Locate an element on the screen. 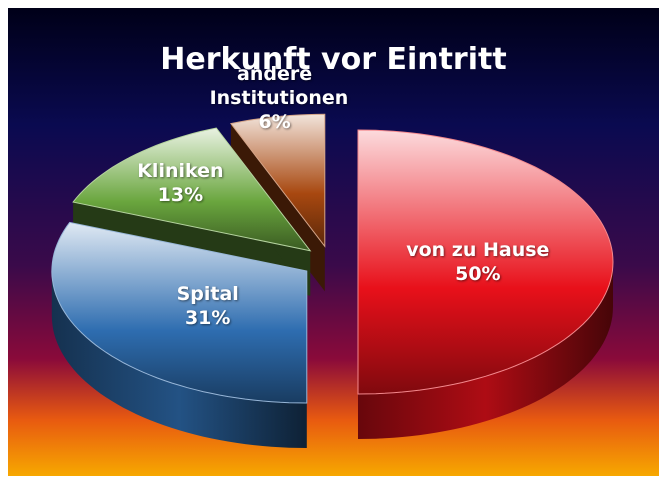 The image size is (667, 484). slice-name: Spital is located at coordinates (207, 293).